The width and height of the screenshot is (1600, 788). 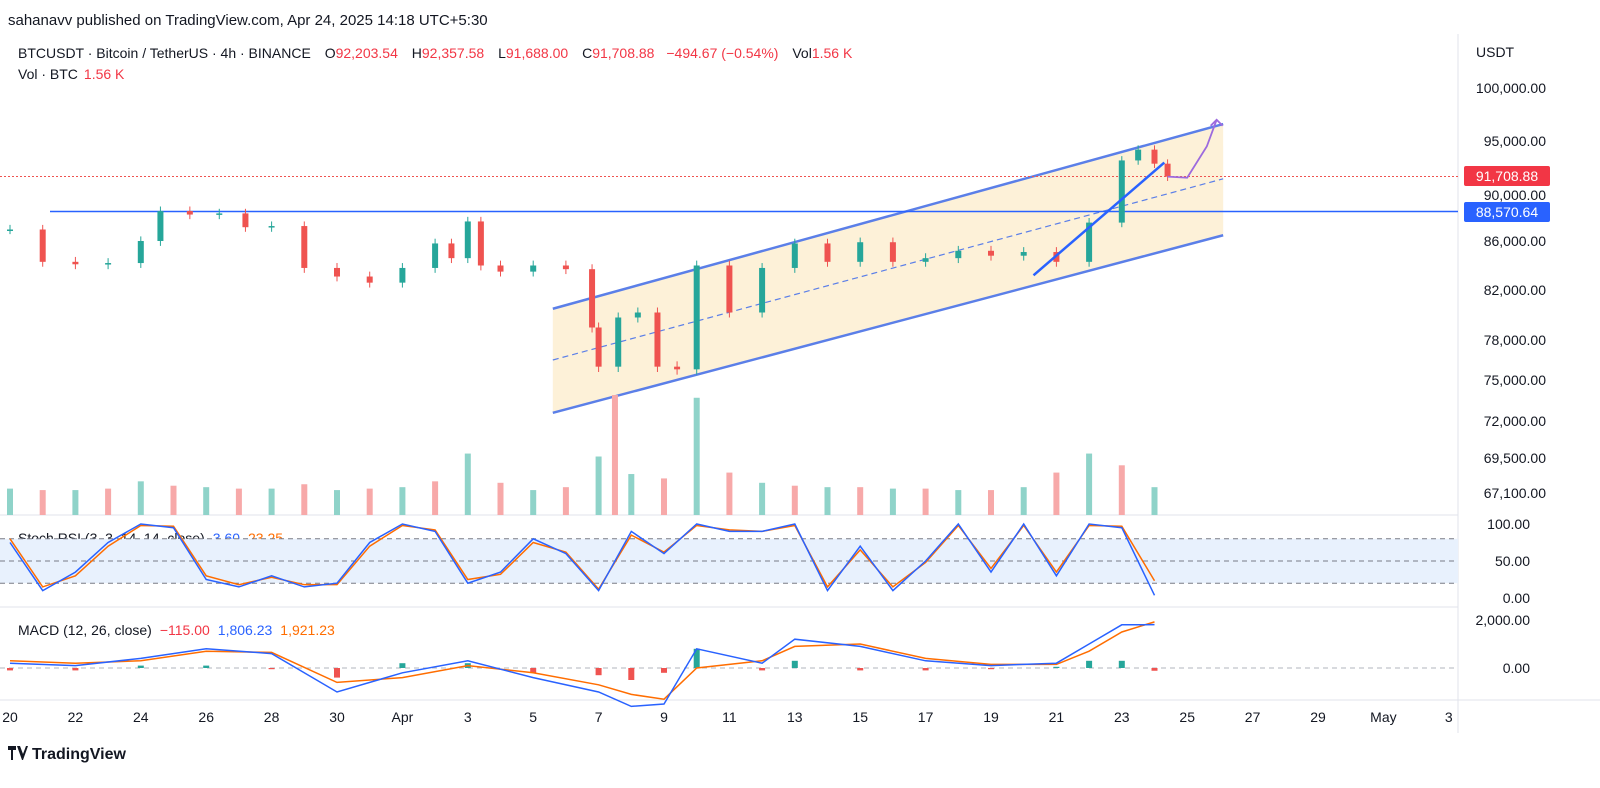 What do you see at coordinates (664, 717) in the screenshot?
I see `date-tick-label: 9` at bounding box center [664, 717].